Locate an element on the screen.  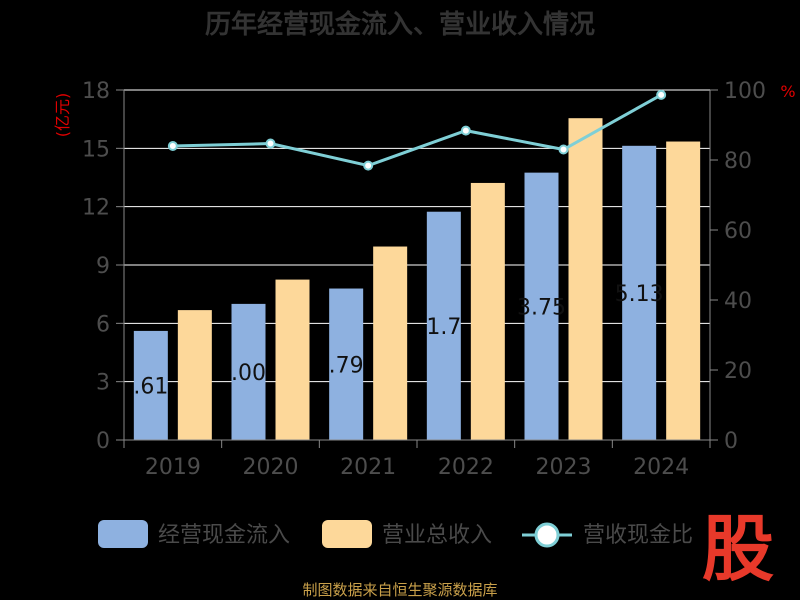
legend-swatch-cash-inflow is located at coordinates (123, 534).